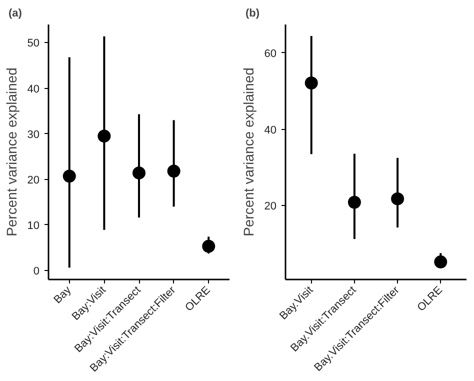 The height and width of the screenshot is (381, 474). I want to click on chart-title: (b), so click(253, 14).